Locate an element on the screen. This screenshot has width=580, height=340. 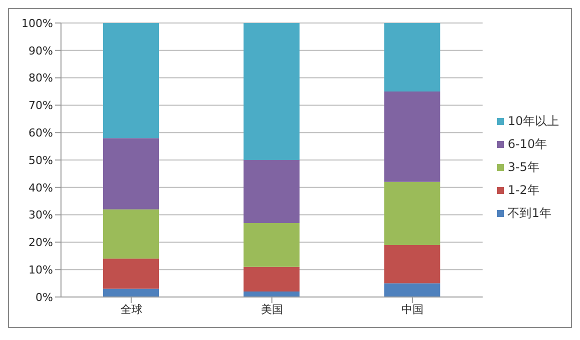
y-tick-label: 10% is located at coordinates (40, 270).